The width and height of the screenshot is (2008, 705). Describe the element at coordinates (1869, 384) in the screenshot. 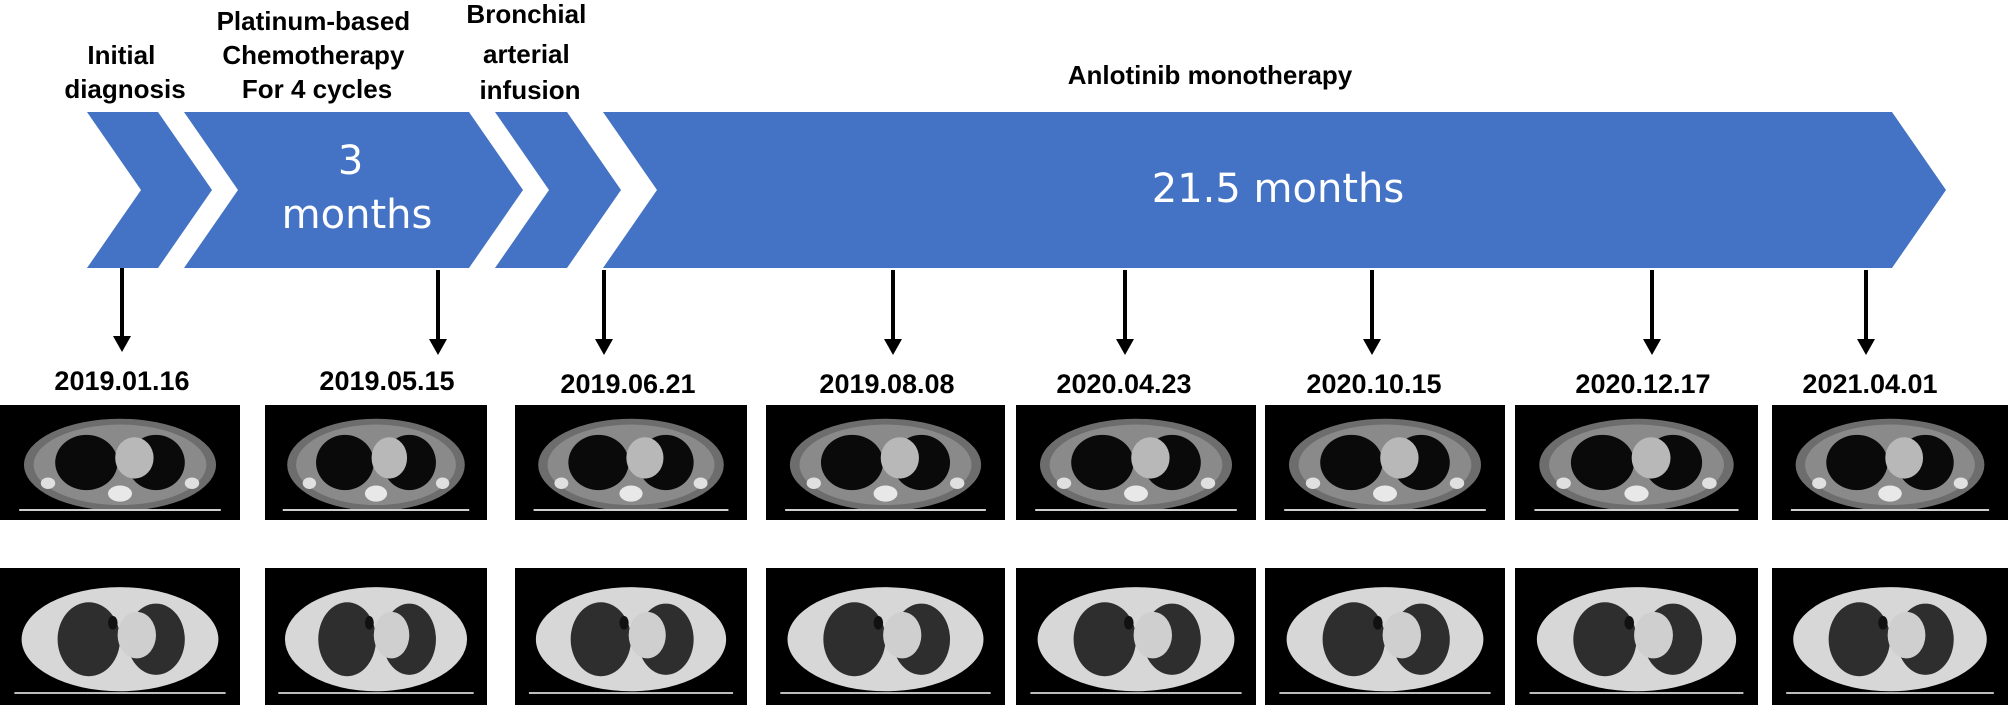

I see `date-label: 2021.04.01` at that location.